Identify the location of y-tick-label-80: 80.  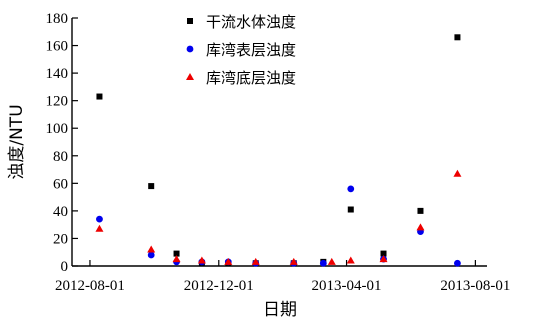
(60, 157).